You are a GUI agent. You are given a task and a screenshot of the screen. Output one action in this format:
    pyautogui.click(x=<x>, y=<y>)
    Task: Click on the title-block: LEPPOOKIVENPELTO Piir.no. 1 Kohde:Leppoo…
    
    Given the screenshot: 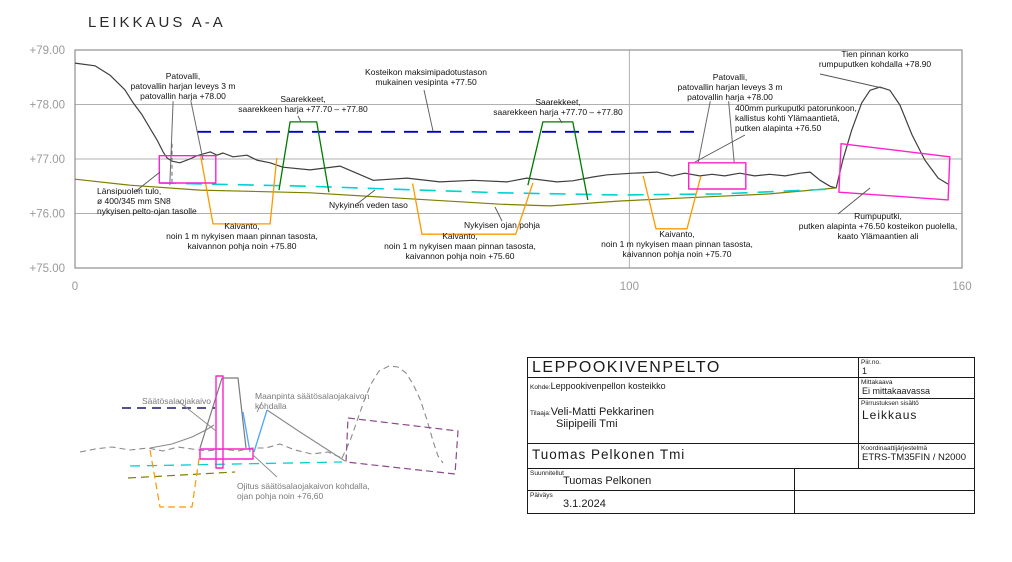 What is the action you would take?
    pyautogui.click(x=751, y=435)
    